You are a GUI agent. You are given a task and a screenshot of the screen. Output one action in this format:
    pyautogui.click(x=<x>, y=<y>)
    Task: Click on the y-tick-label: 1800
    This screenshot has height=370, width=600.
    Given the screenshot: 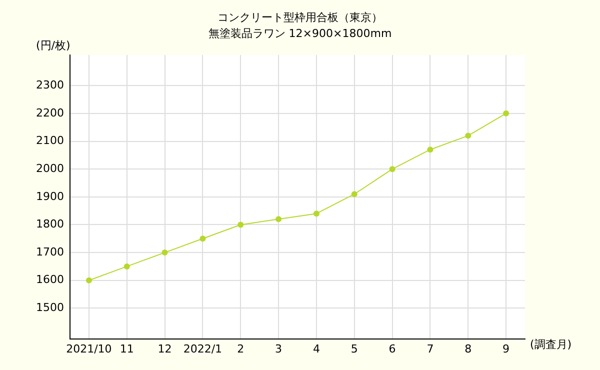 What is the action you would take?
    pyautogui.click(x=50, y=224)
    